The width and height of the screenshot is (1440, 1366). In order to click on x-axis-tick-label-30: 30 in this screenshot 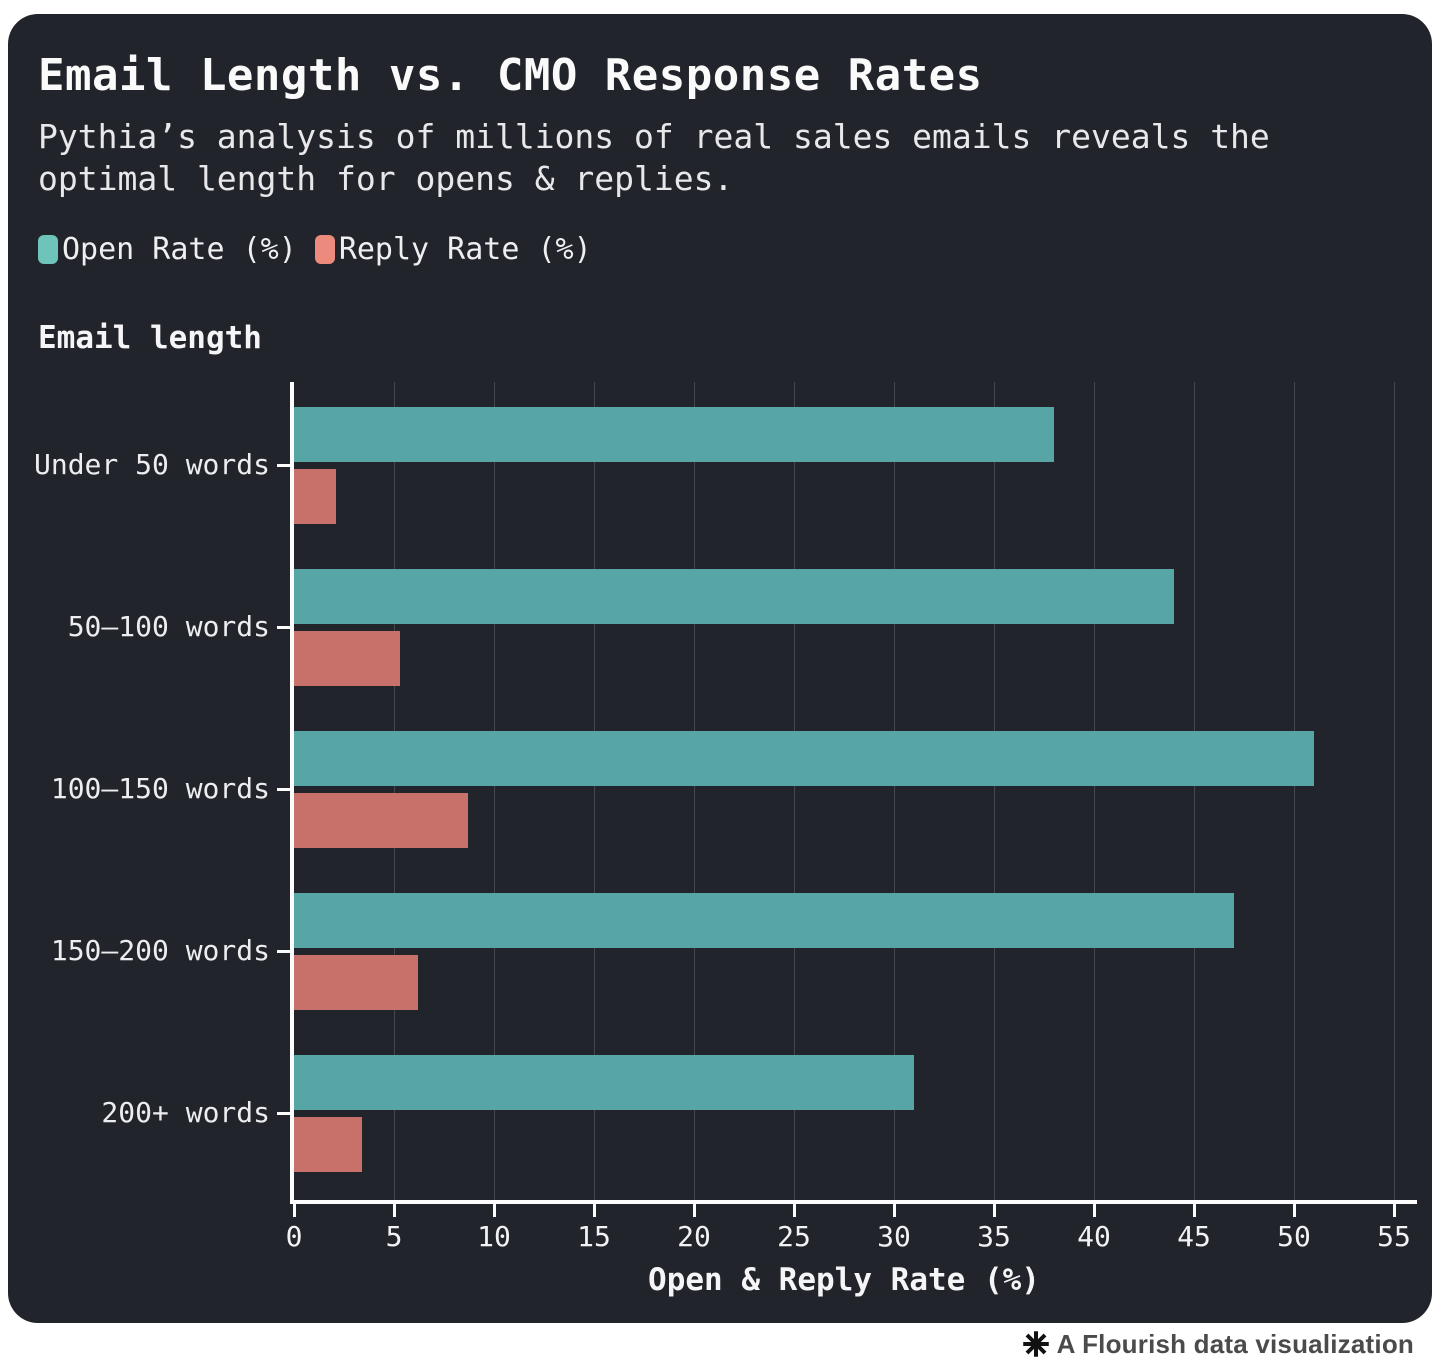, I will do `click(894, 1236)`.